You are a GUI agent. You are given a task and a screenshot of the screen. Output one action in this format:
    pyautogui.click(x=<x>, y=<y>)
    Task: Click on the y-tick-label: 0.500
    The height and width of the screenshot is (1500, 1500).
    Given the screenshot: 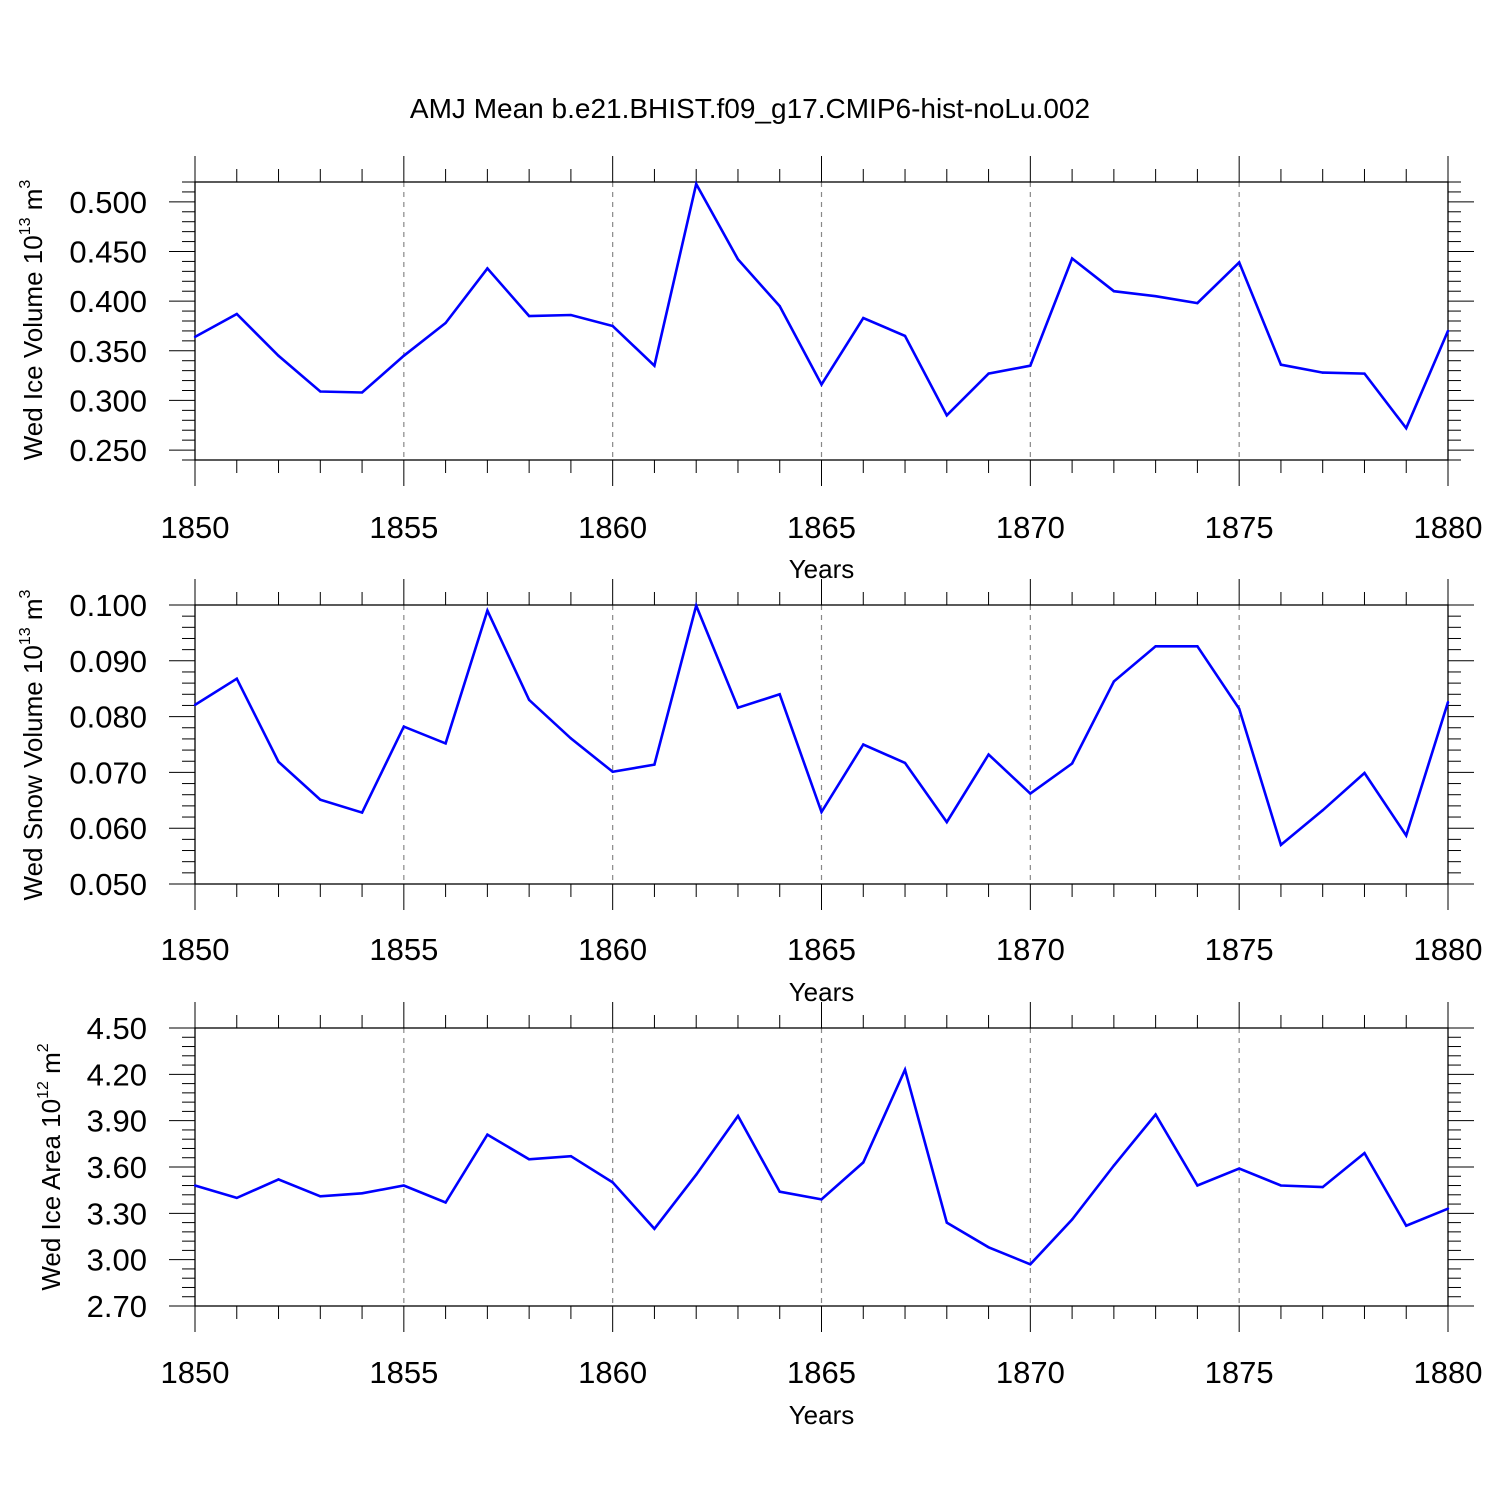 What is the action you would take?
    pyautogui.click(x=108, y=202)
    